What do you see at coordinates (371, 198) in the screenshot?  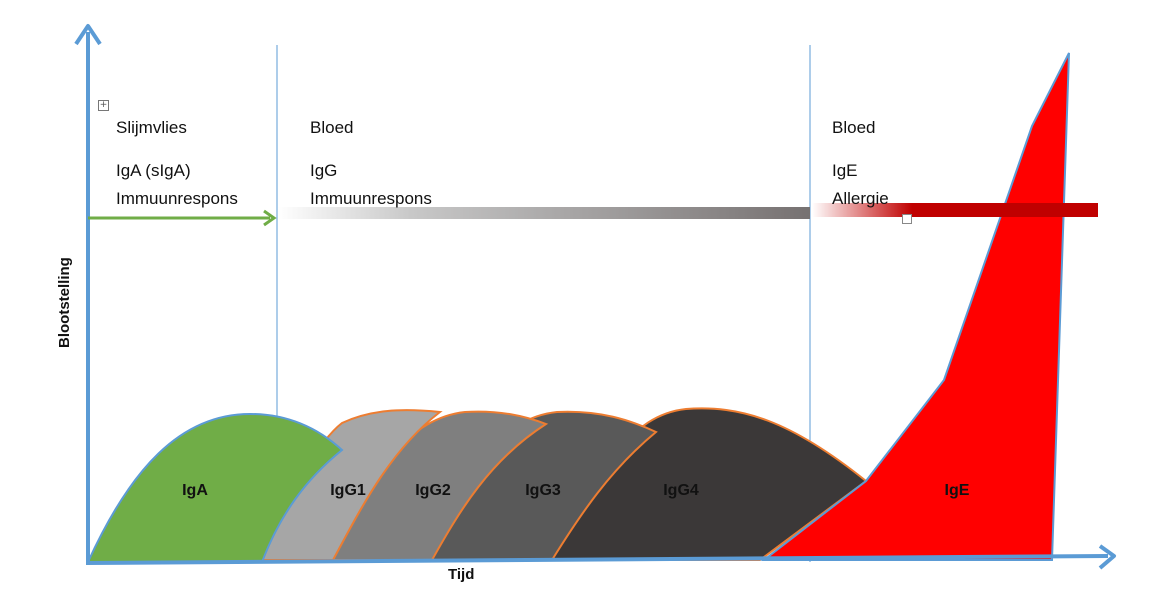 I see `zone2-response-label: Immuunrespons` at bounding box center [371, 198].